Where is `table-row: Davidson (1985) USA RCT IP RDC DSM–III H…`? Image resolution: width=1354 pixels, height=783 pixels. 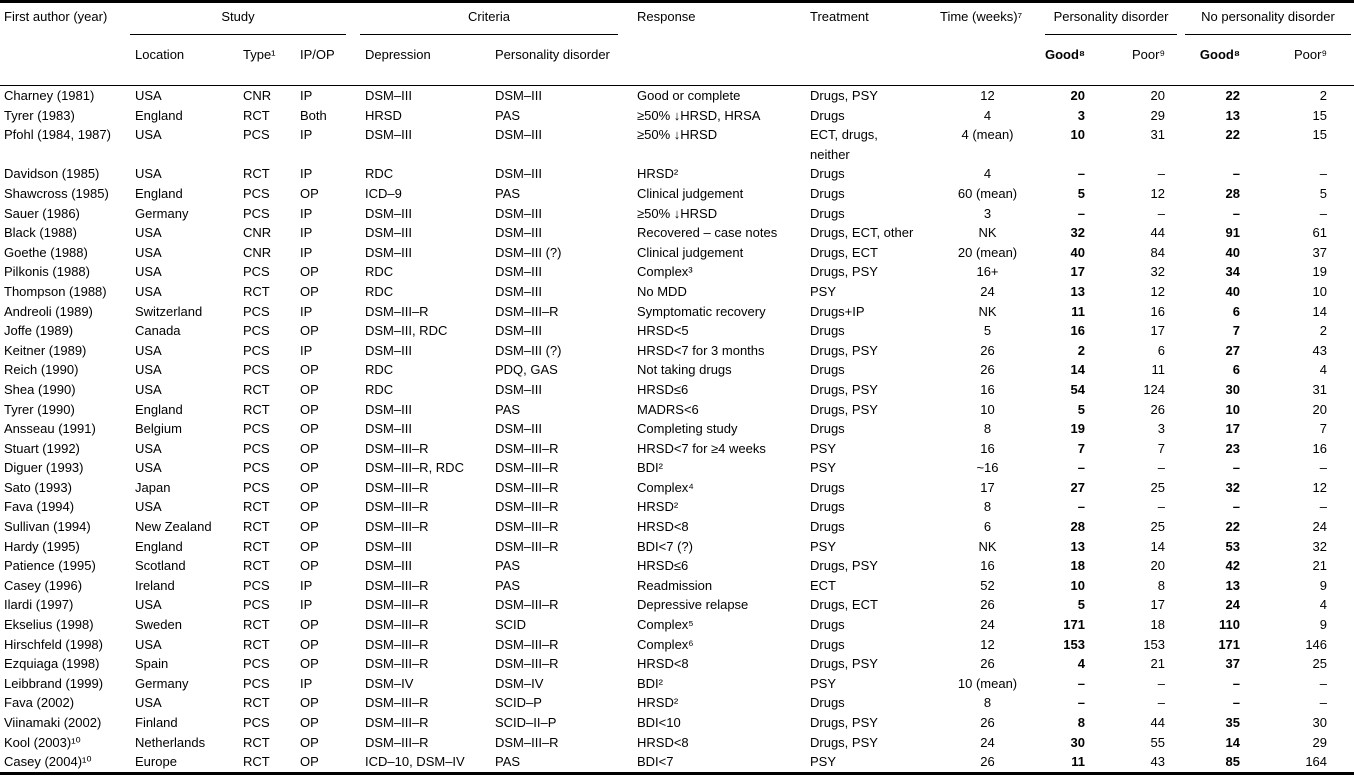 table-row: Davidson (1985) USA RCT IP RDC DSM–III H… is located at coordinates (677, 174).